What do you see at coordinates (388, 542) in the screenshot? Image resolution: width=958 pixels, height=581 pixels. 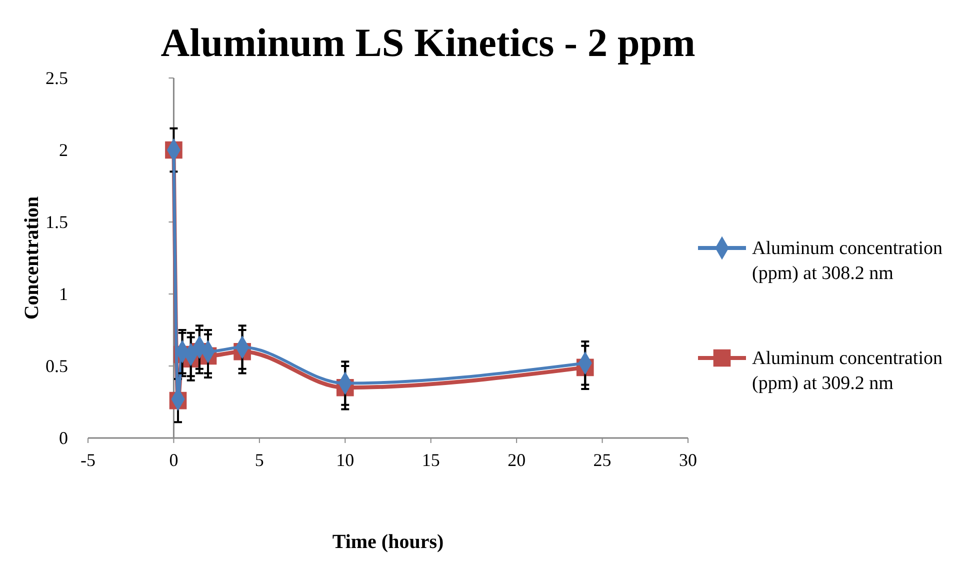 I see `x-axis-title: Time (hours)` at bounding box center [388, 542].